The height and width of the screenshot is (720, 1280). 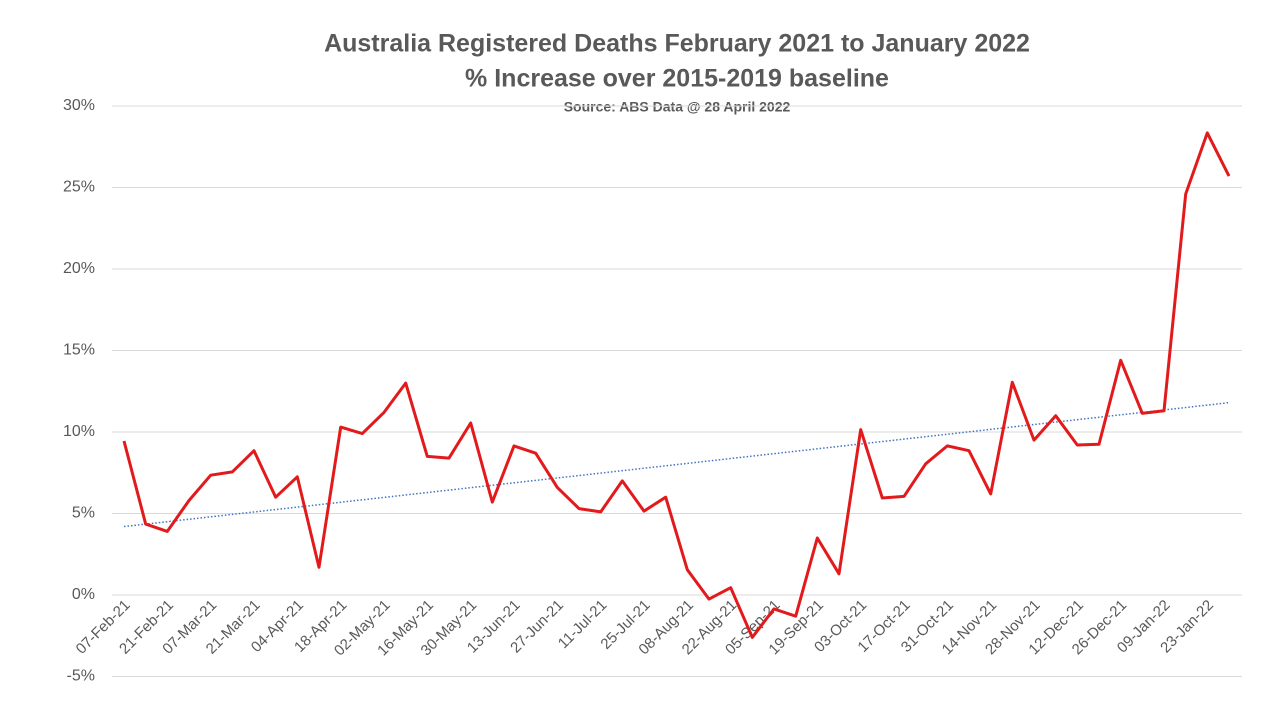 I want to click on chart-subtitle: % Increase over 2015-2019 baseline, so click(x=677, y=79).